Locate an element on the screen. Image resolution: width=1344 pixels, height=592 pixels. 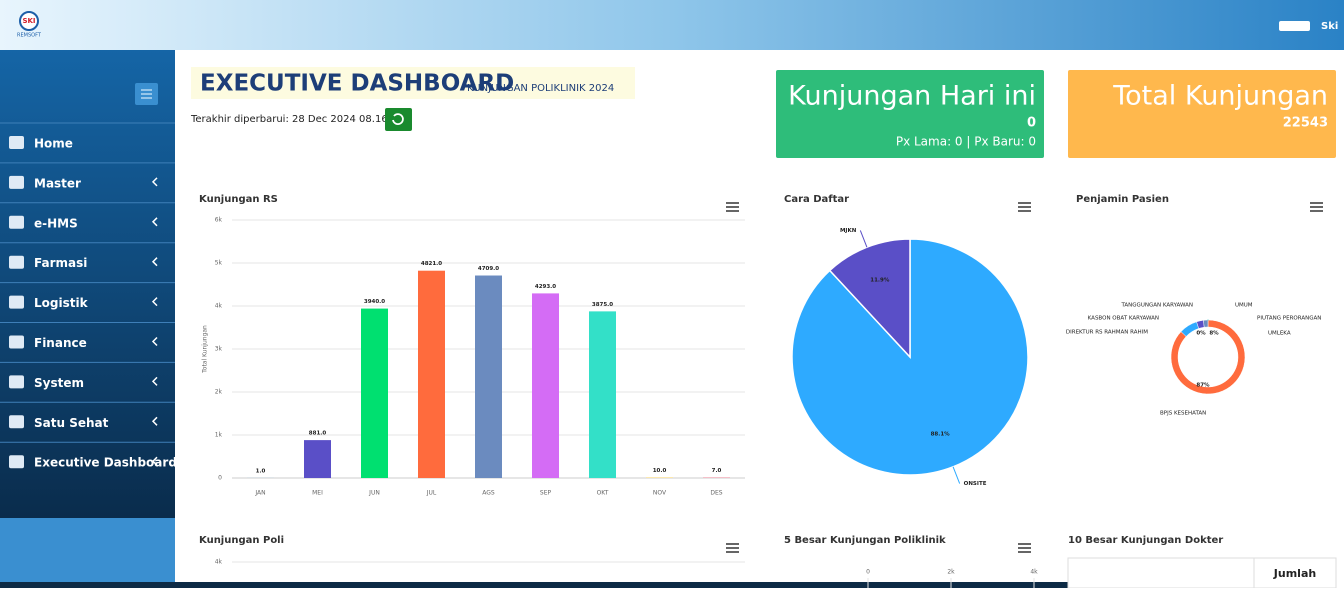
y-tick-label: 3k is located at coordinates (219, 349).